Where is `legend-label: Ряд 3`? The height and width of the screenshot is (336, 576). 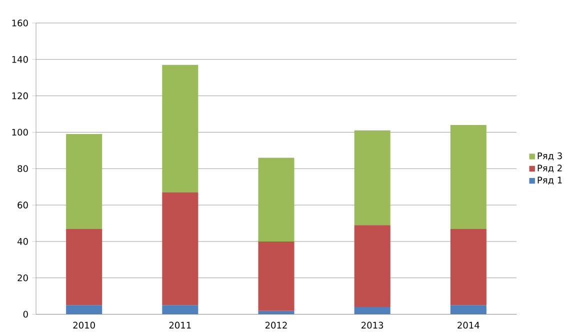 legend-label: Ряд 3 is located at coordinates (550, 156).